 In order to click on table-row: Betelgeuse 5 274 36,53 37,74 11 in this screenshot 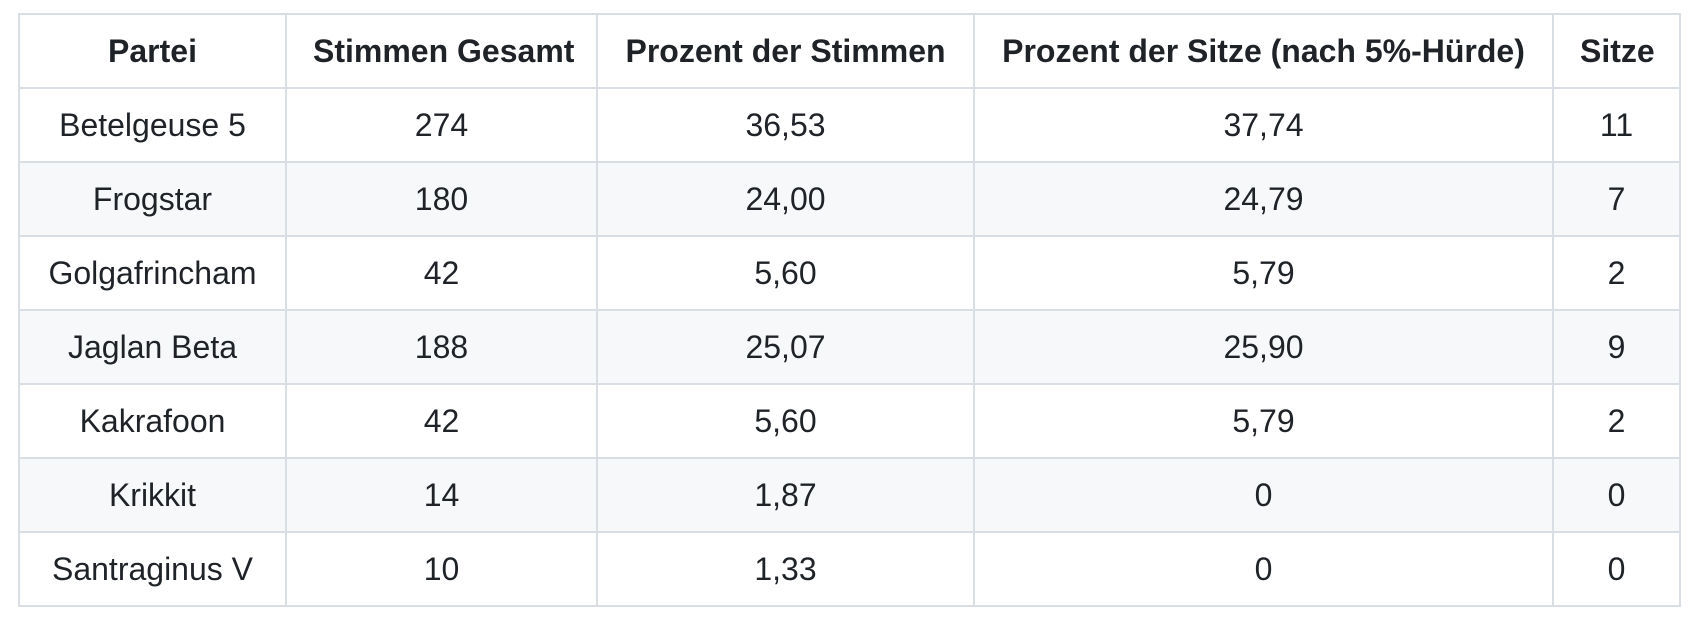, I will do `click(849, 125)`.